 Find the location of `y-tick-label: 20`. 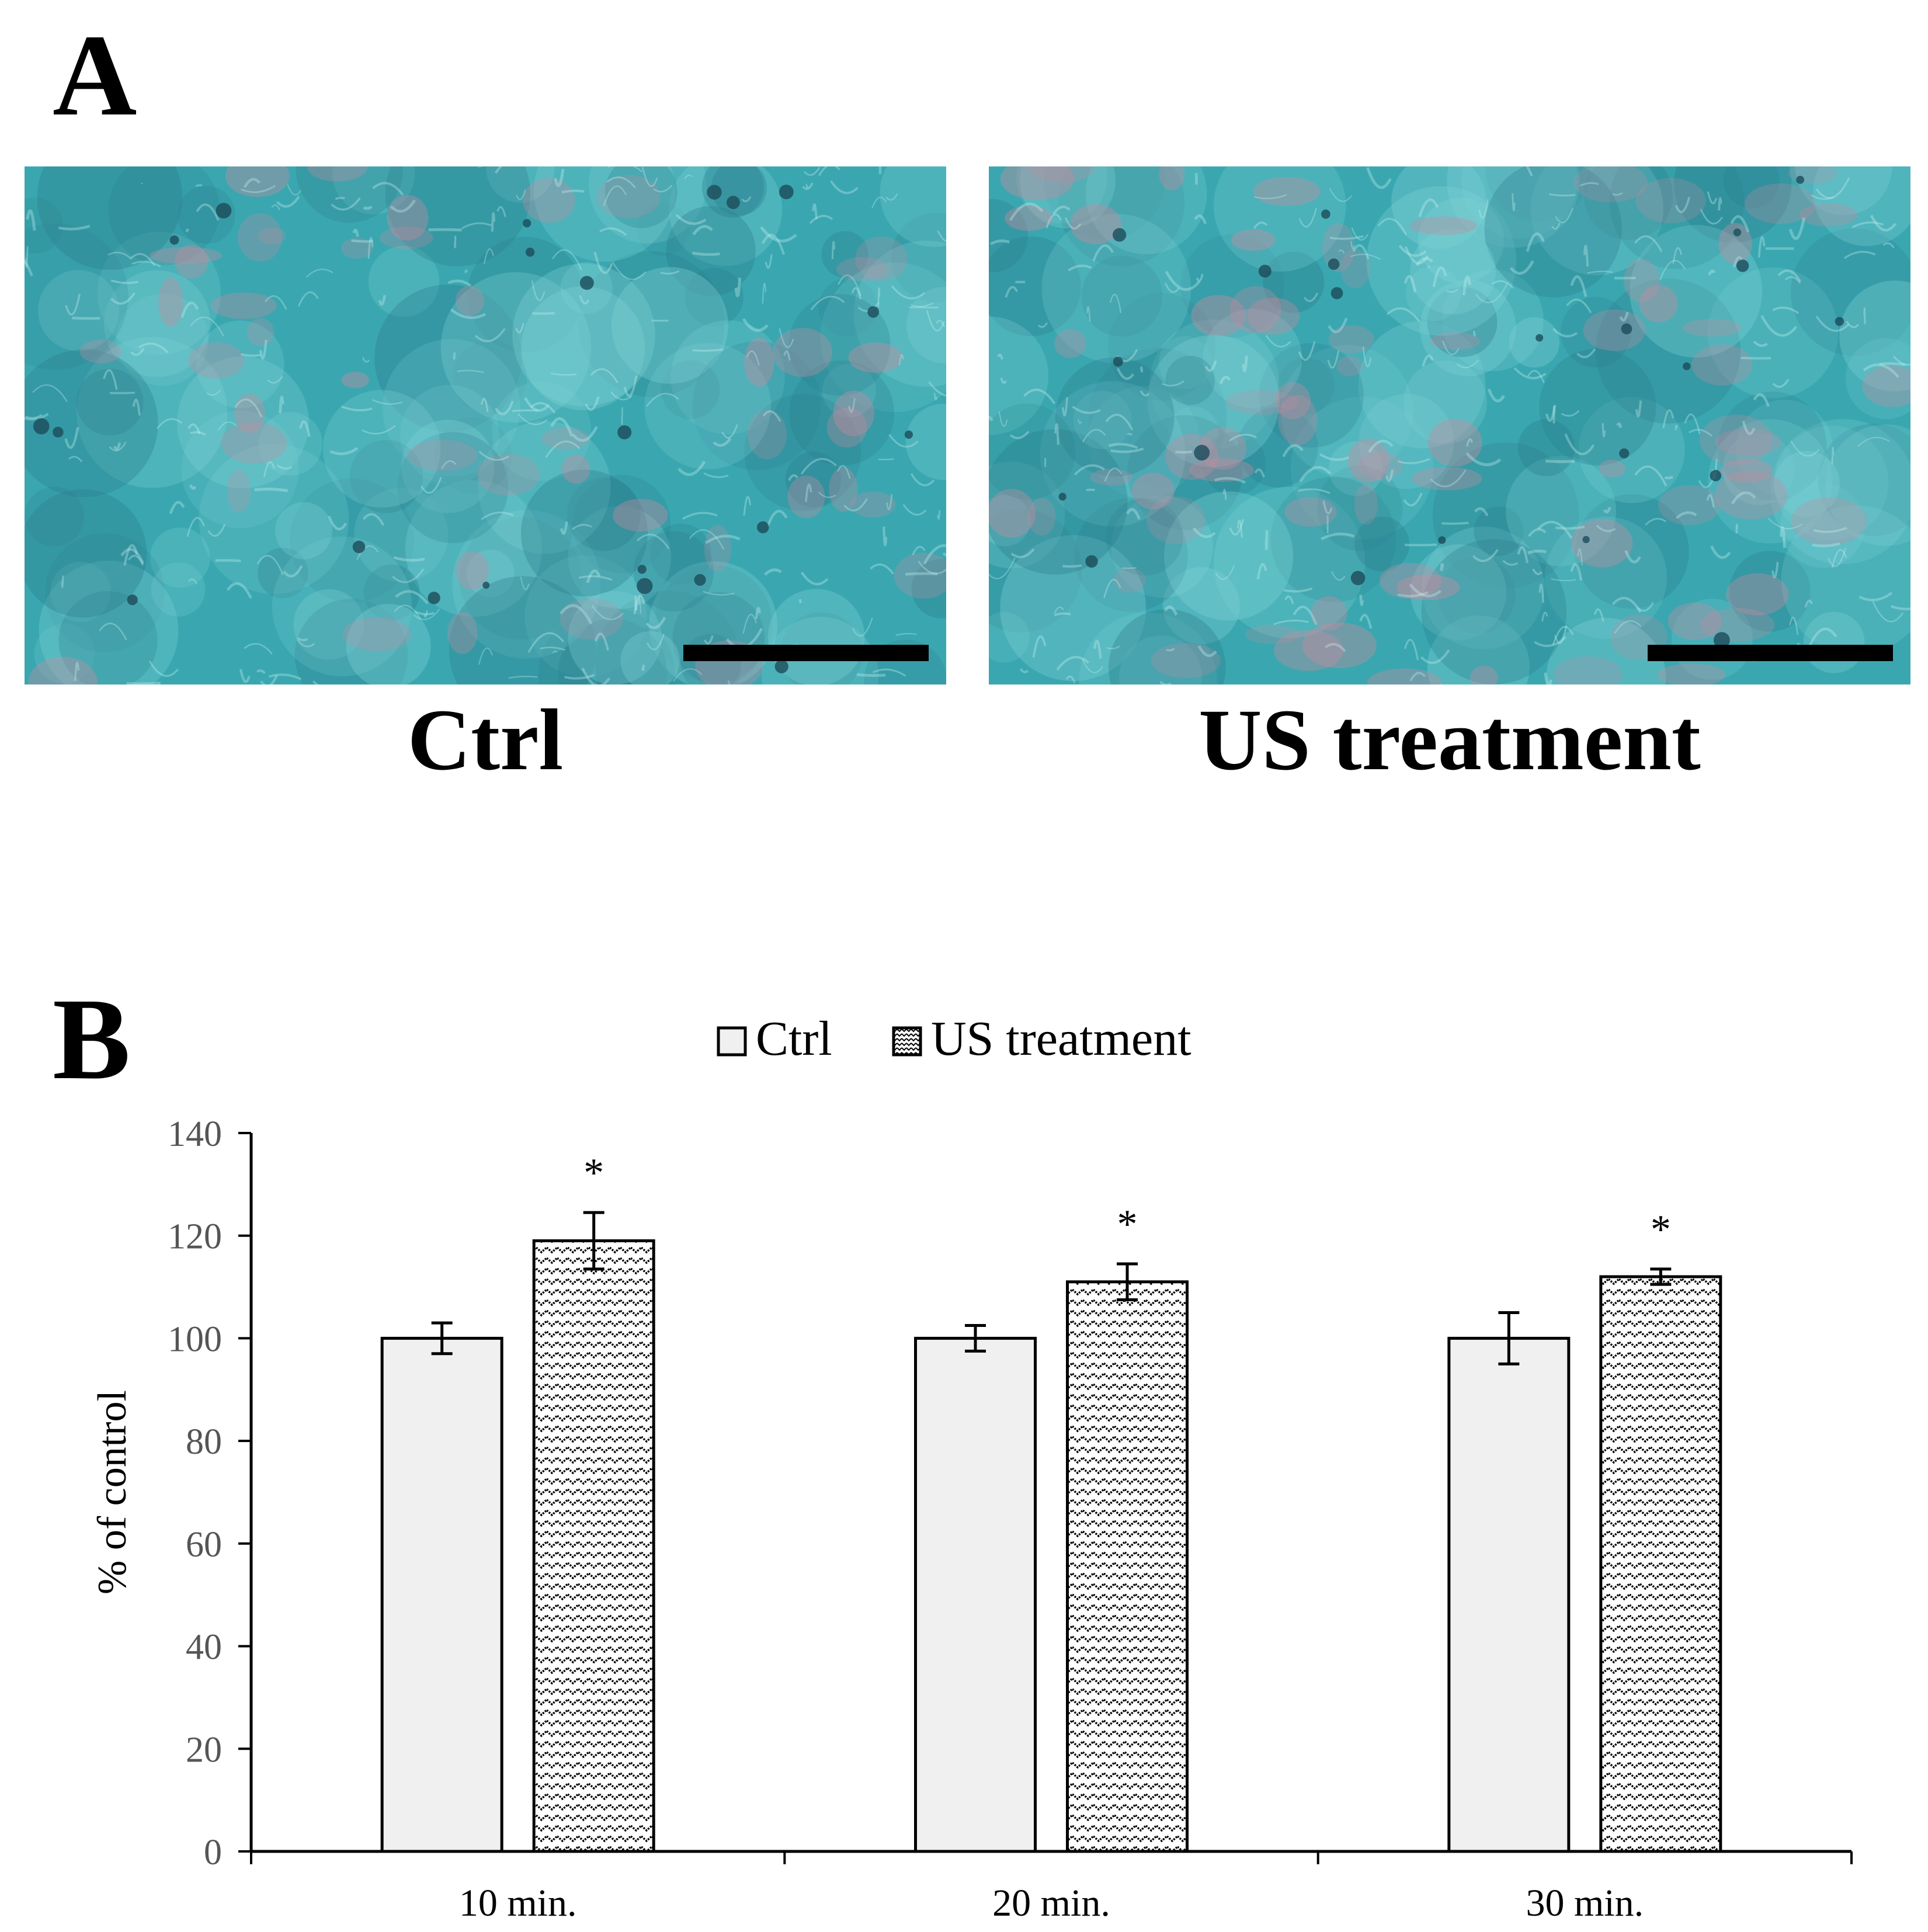

y-tick-label: 20 is located at coordinates (204, 1750).